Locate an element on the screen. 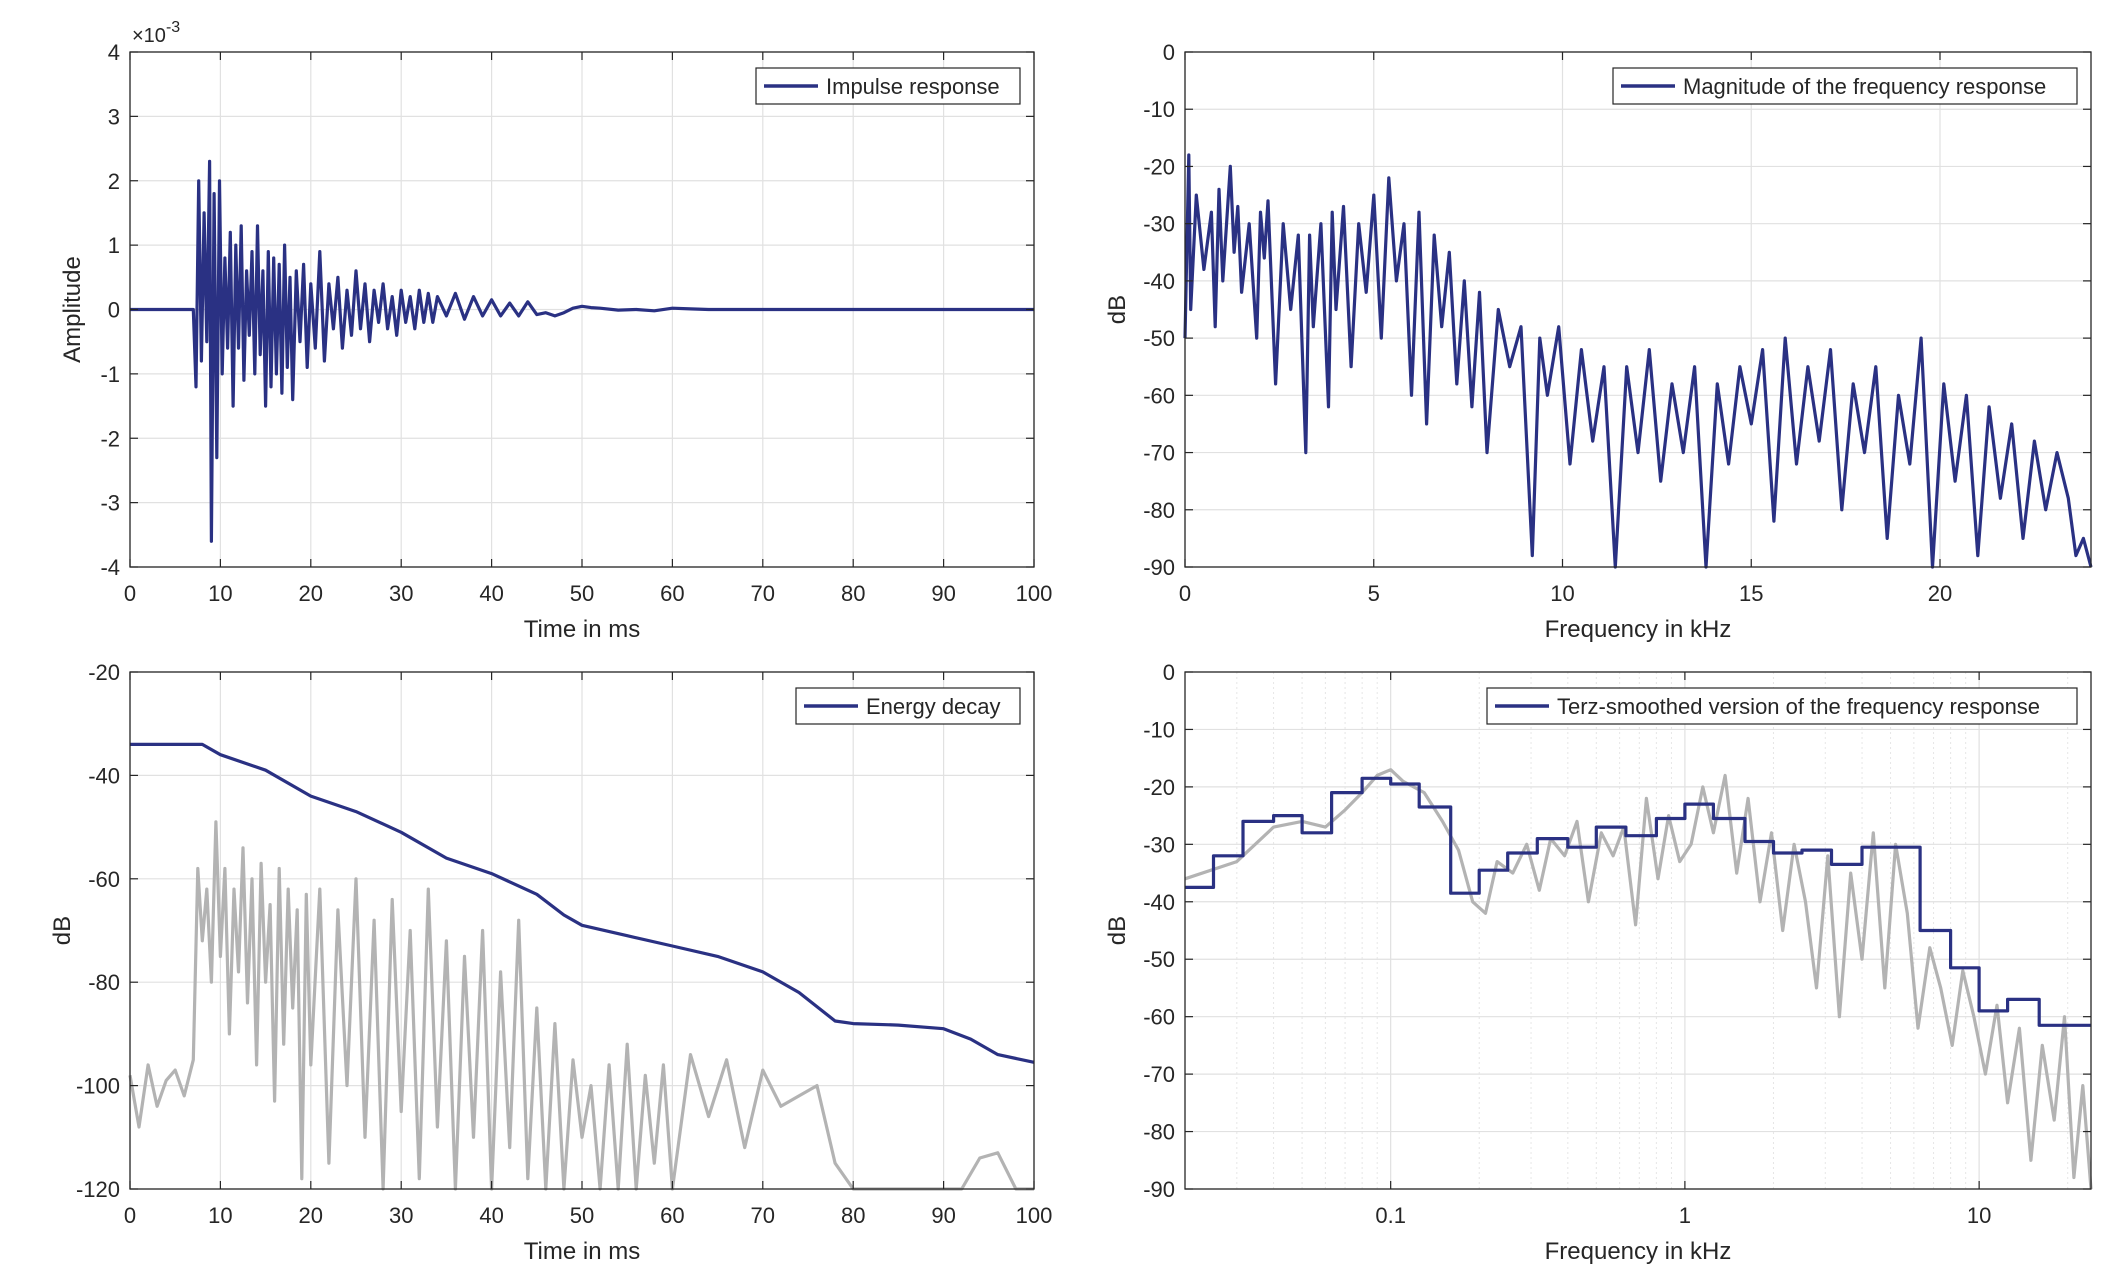 The height and width of the screenshot is (1276, 2126). y-tick-label: -4 is located at coordinates (110, 567).